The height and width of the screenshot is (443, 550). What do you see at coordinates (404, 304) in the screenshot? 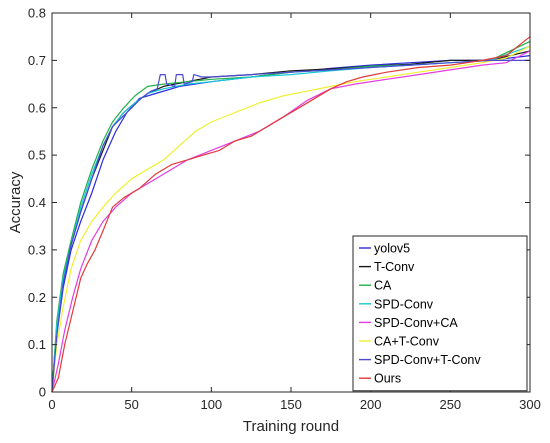
I see `legend-label: SPD-Conv` at bounding box center [404, 304].